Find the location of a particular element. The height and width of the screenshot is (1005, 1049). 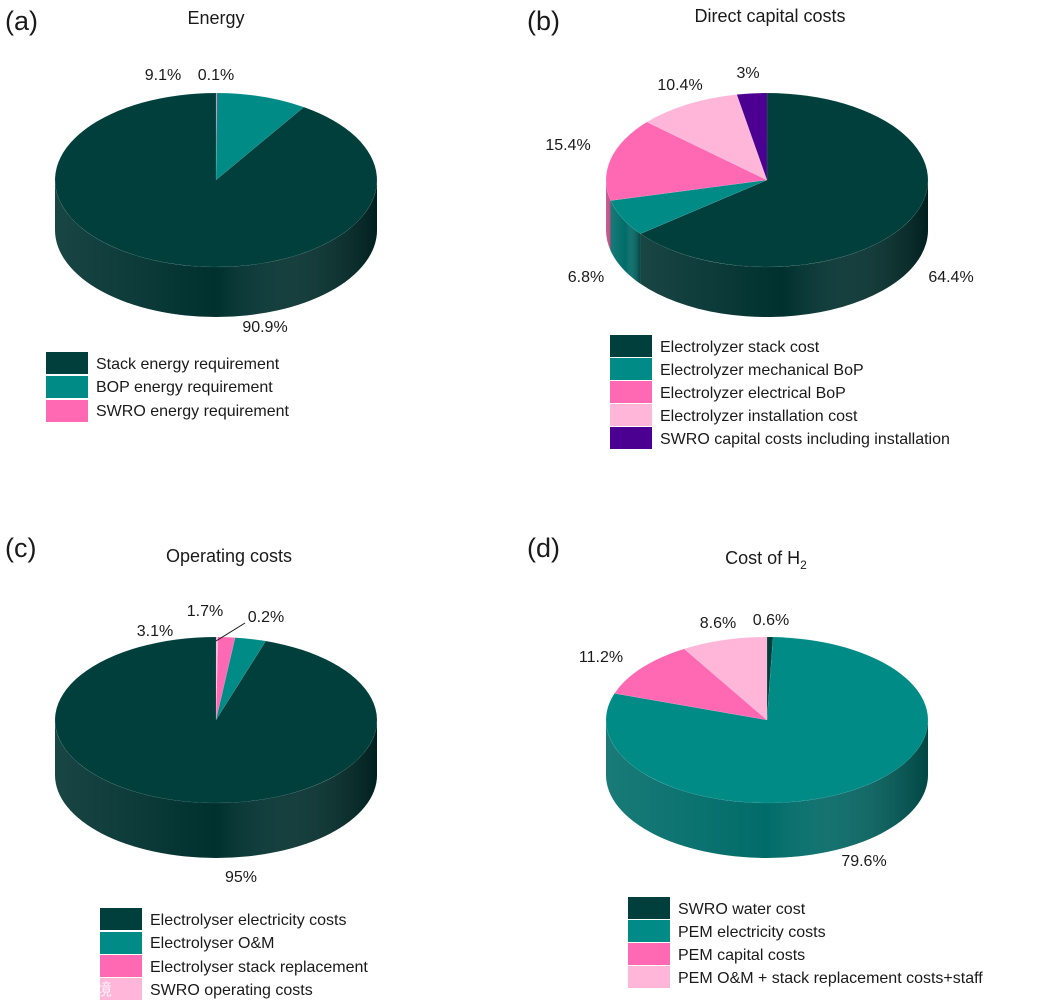

legend-label-mechanical-bop: Electrolyzer mechanical BoP is located at coordinates (762, 370).